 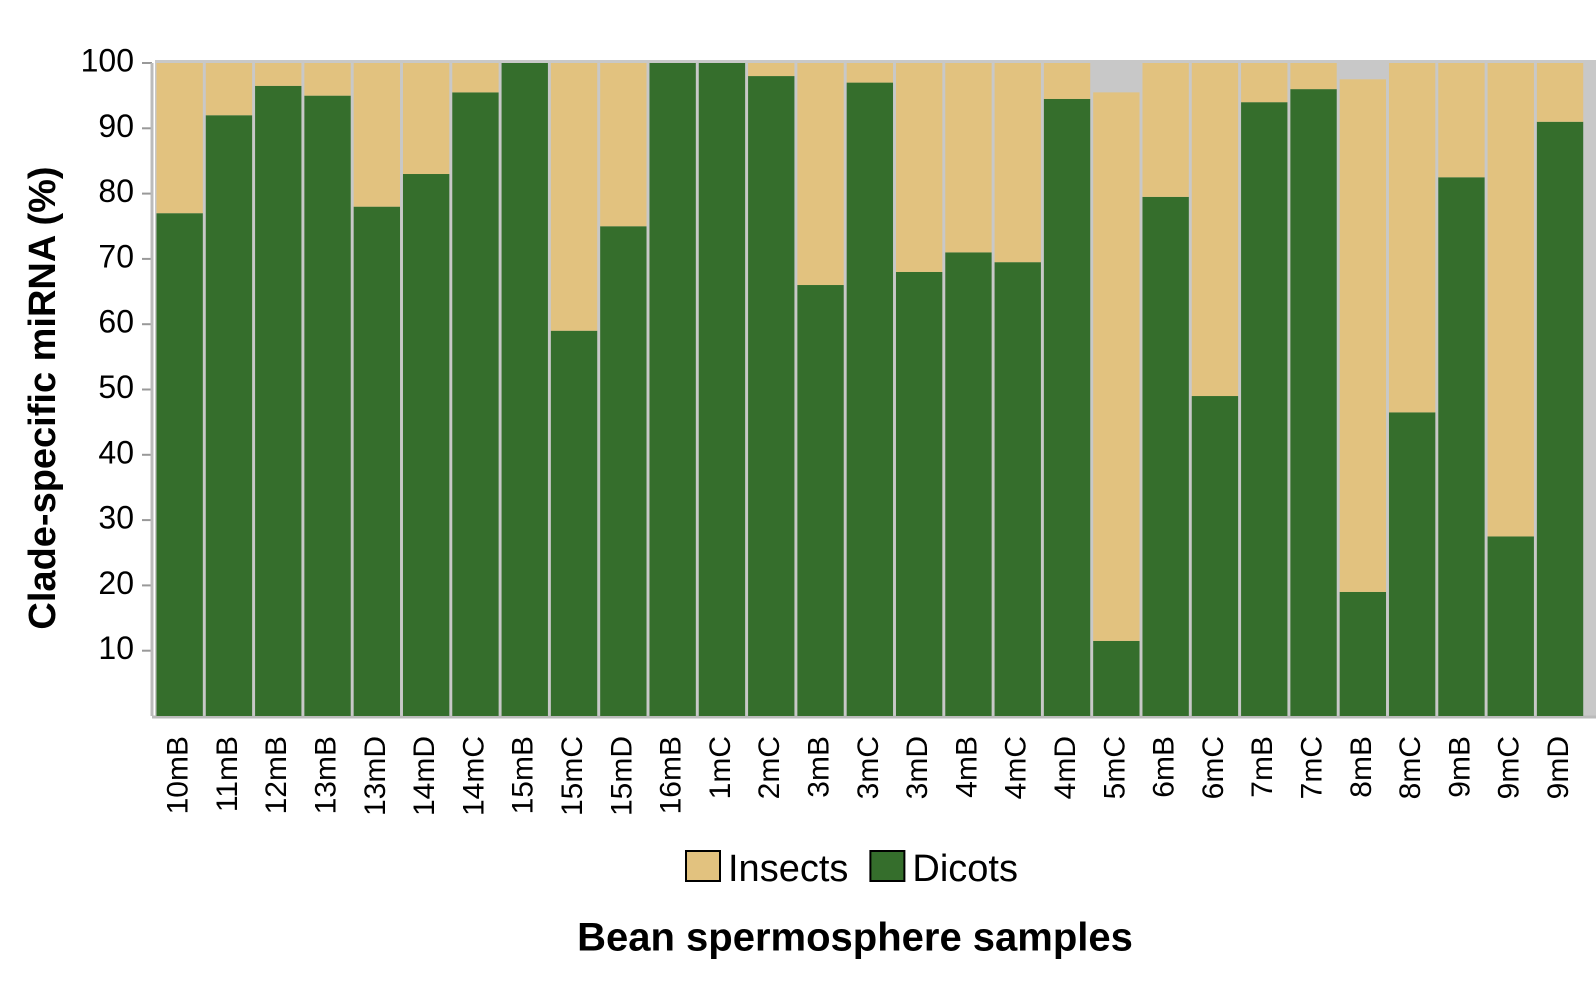 I want to click on x-tick-label: 9mD, so click(x=1558, y=767).